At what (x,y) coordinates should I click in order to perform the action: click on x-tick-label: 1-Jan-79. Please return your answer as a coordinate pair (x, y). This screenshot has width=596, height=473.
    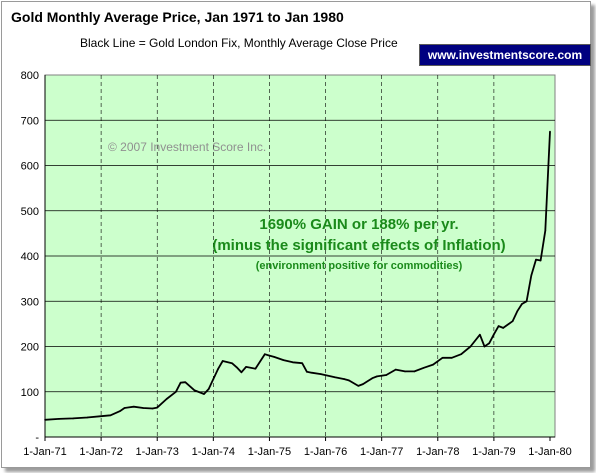
    Looking at the image, I should click on (493, 452).